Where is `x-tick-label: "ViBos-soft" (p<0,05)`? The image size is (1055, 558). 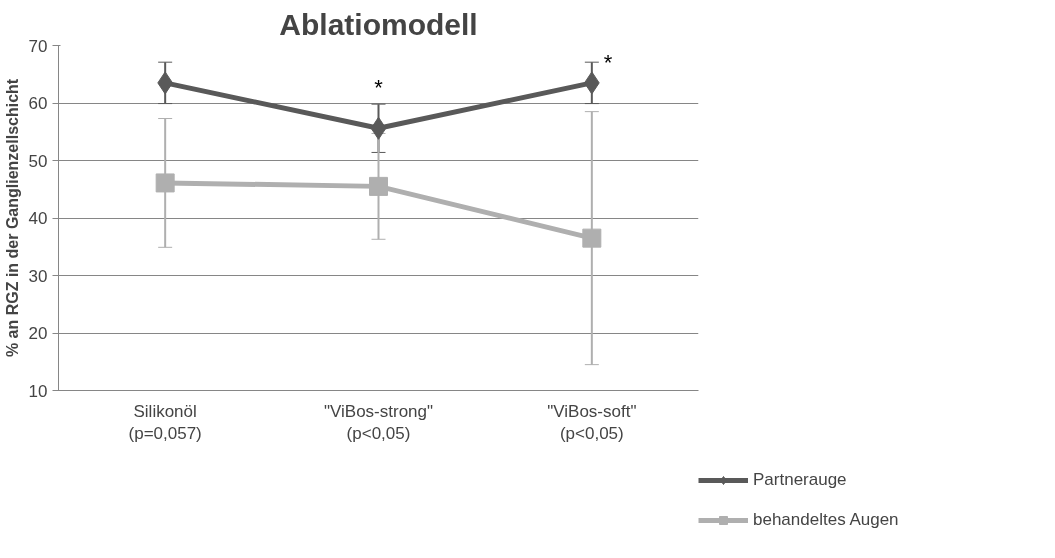
x-tick-label: "ViBos-soft" (p<0,05) is located at coordinates (592, 422).